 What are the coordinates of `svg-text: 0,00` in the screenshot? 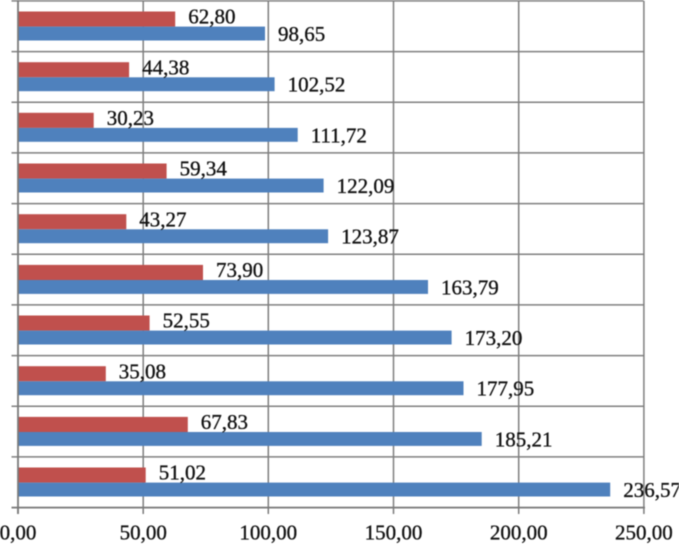 It's located at (18, 532).